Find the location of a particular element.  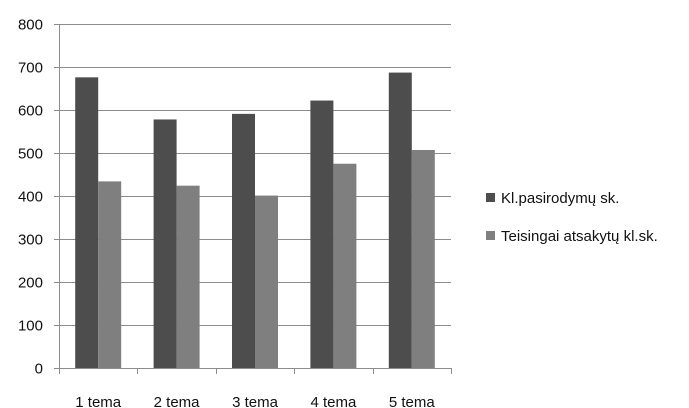

legend-label-series-1: Kl.pasirodymų sk. is located at coordinates (560, 198).